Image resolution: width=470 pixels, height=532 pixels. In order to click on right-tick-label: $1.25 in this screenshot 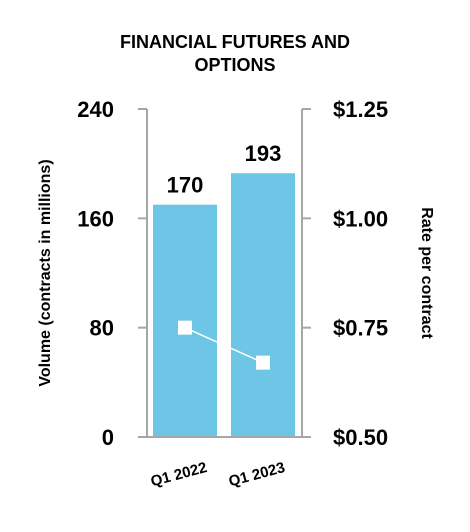, I will do `click(360, 109)`.